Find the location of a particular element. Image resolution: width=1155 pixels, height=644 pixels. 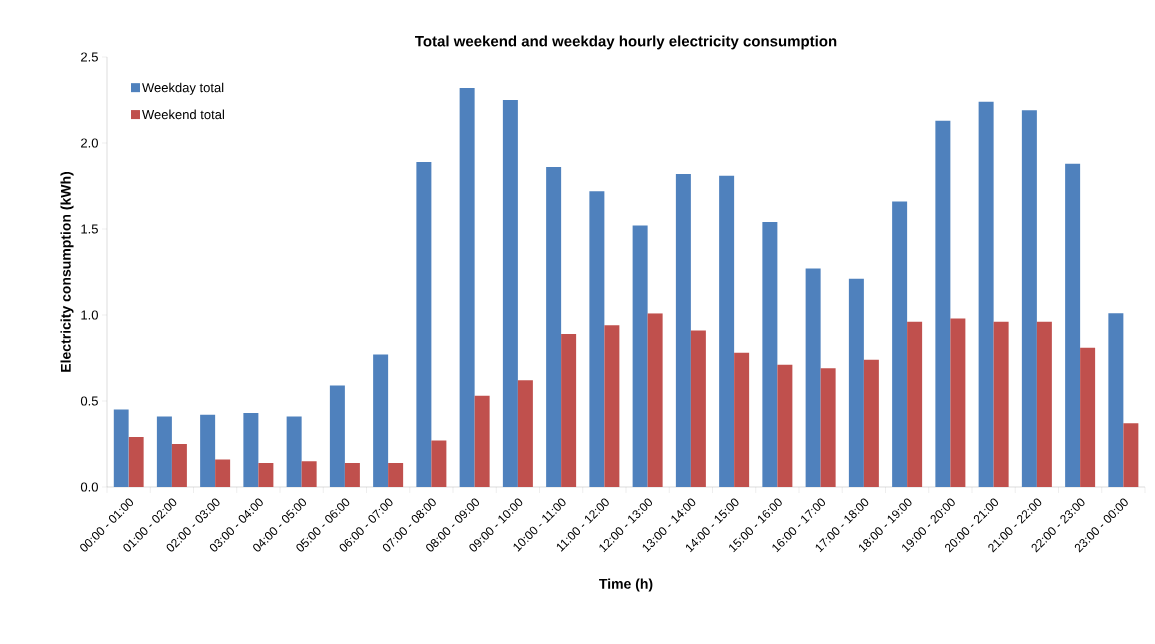

y-tick-label: 0.0 is located at coordinates (89, 487).